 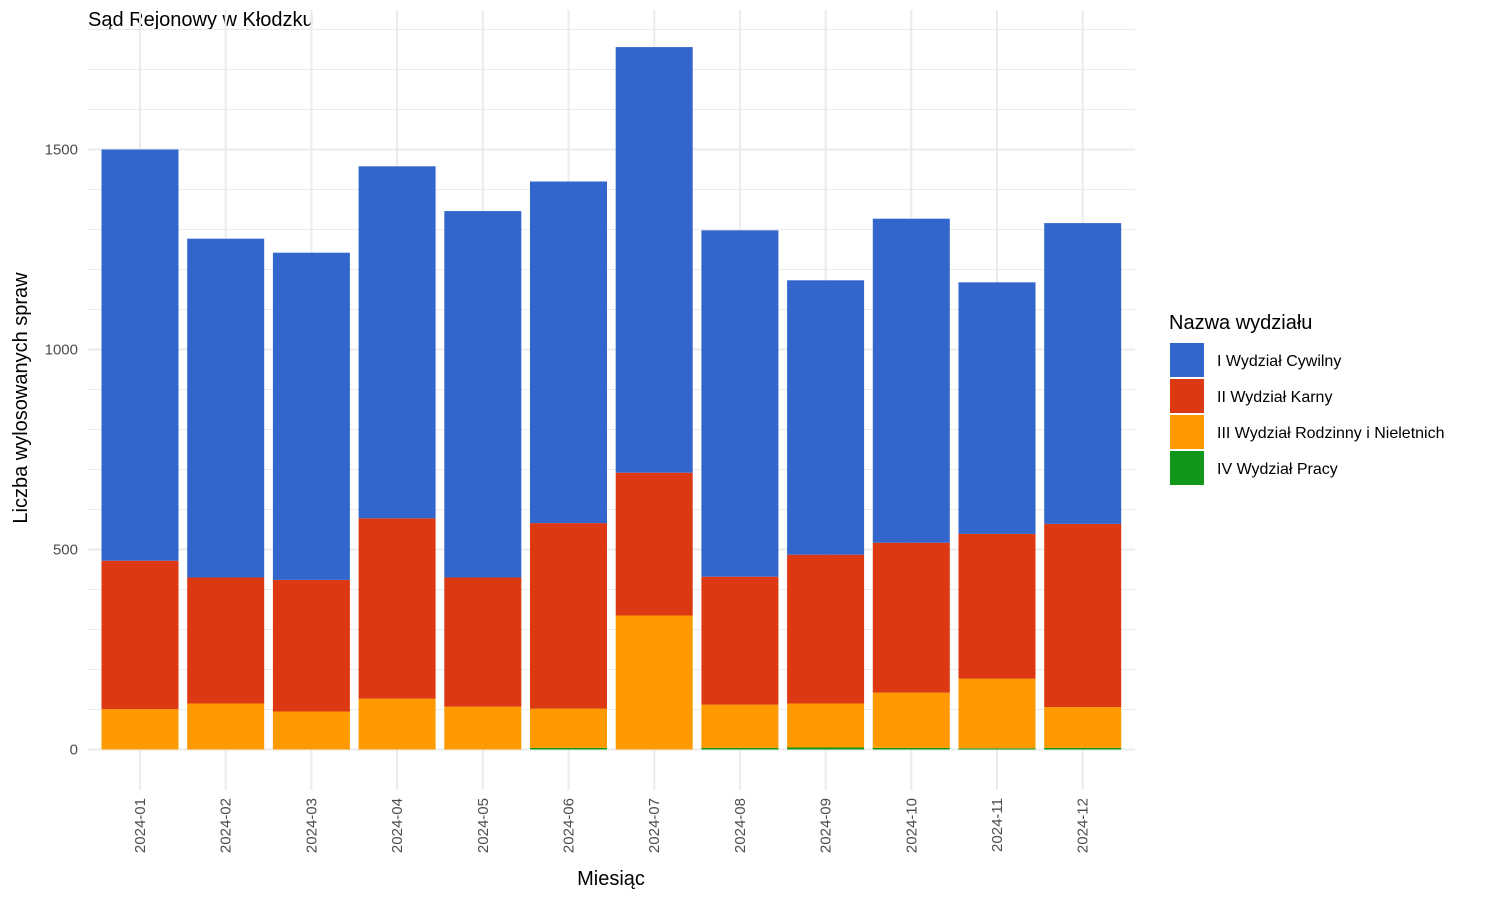 I want to click on y-tick-label: 1500, so click(x=61, y=150).